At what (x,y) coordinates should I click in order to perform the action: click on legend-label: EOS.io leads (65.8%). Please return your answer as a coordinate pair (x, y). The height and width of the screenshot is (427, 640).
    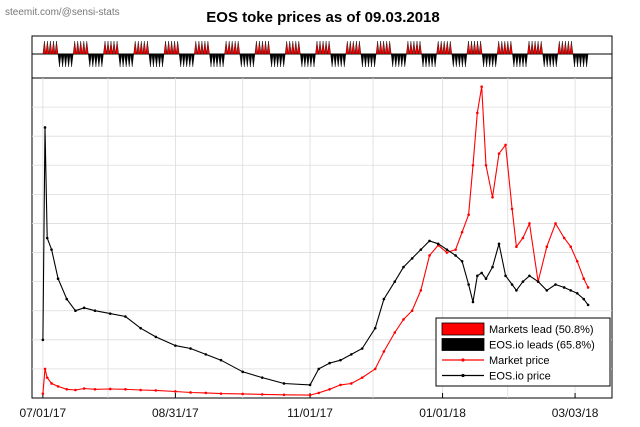
    Looking at the image, I should click on (542, 346).